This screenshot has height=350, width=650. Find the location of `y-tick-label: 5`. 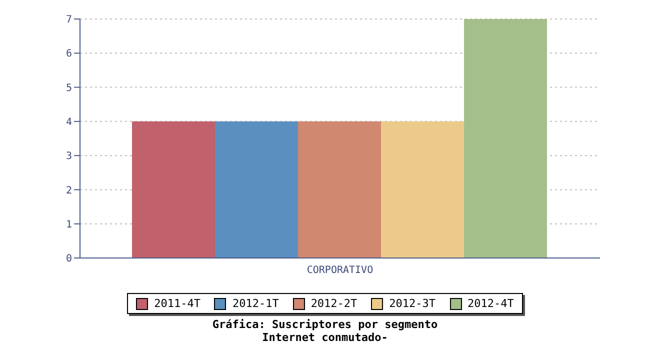

y-tick-label: 5 is located at coordinates (69, 88).